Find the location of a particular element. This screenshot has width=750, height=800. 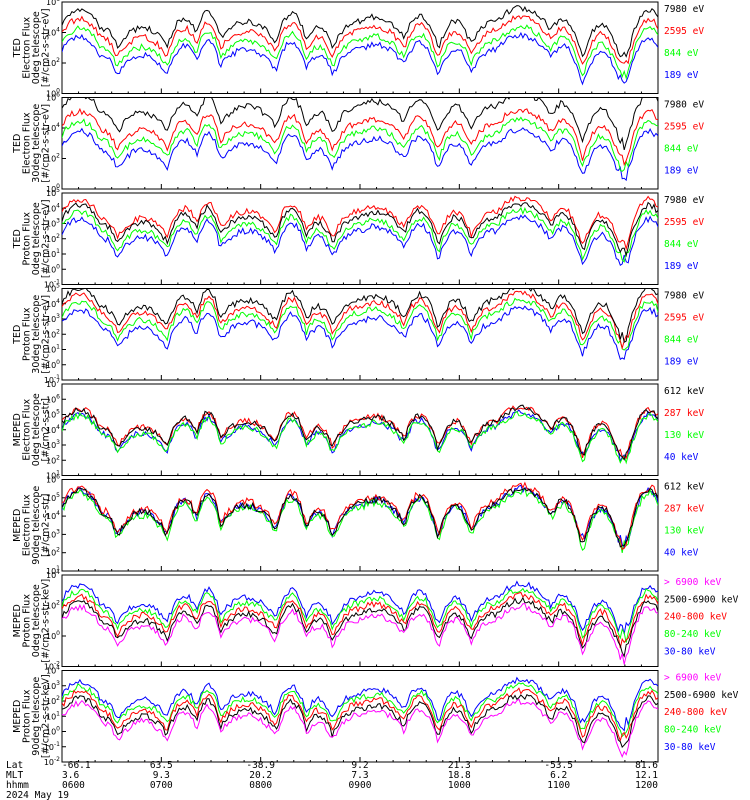

legend-item: 30-80 keV is located at coordinates (690, 747).